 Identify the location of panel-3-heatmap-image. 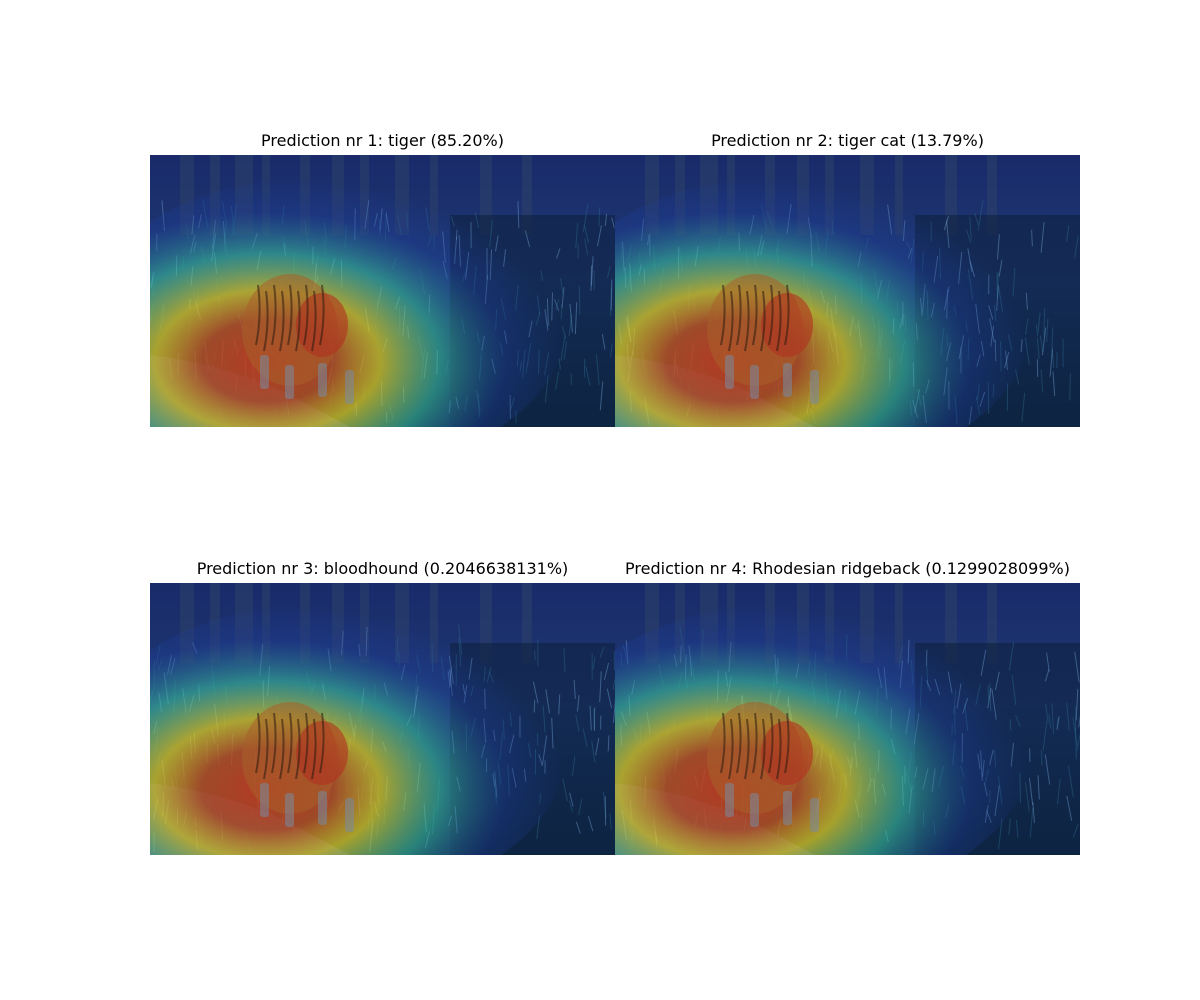
(382, 719).